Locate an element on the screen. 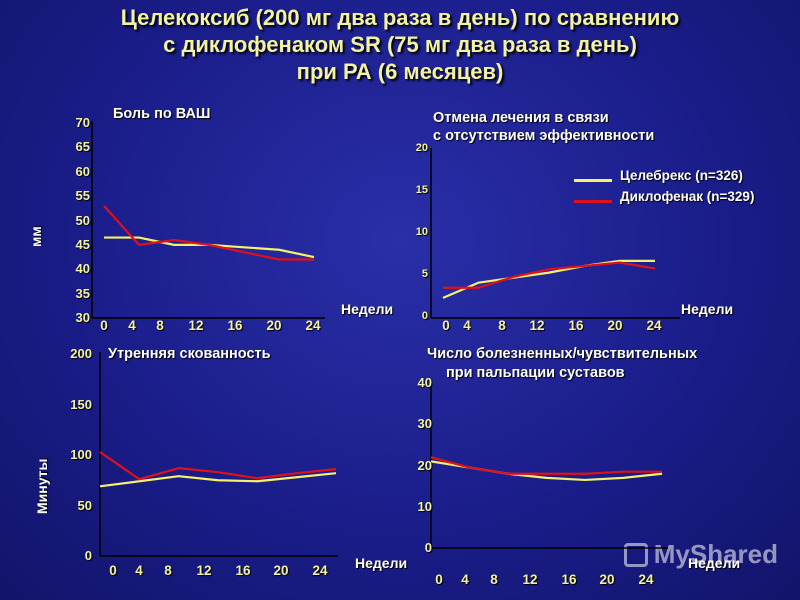 The height and width of the screenshot is (600, 800). stiffness-chart-title: Утренняя скованность is located at coordinates (189, 354).